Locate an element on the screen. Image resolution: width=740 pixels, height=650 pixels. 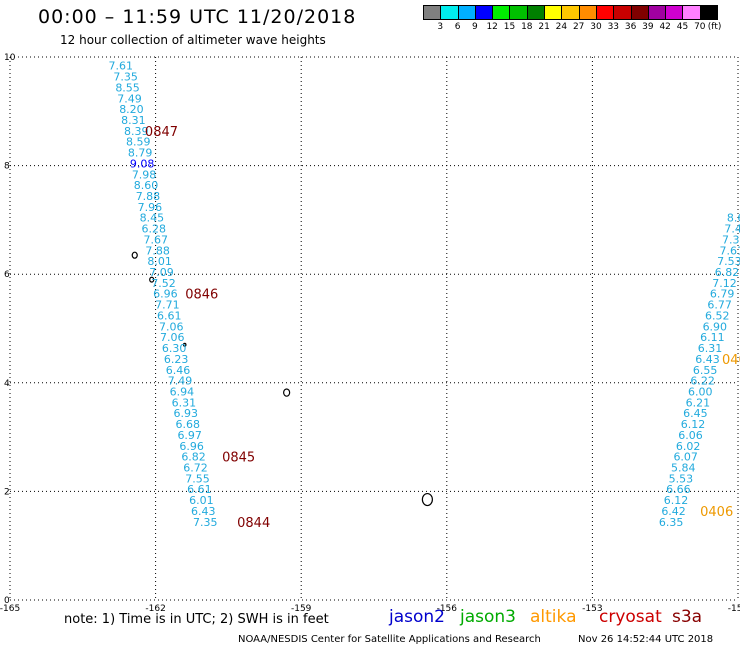
wave-height-value: 7.12 is located at coordinates (724, 283).